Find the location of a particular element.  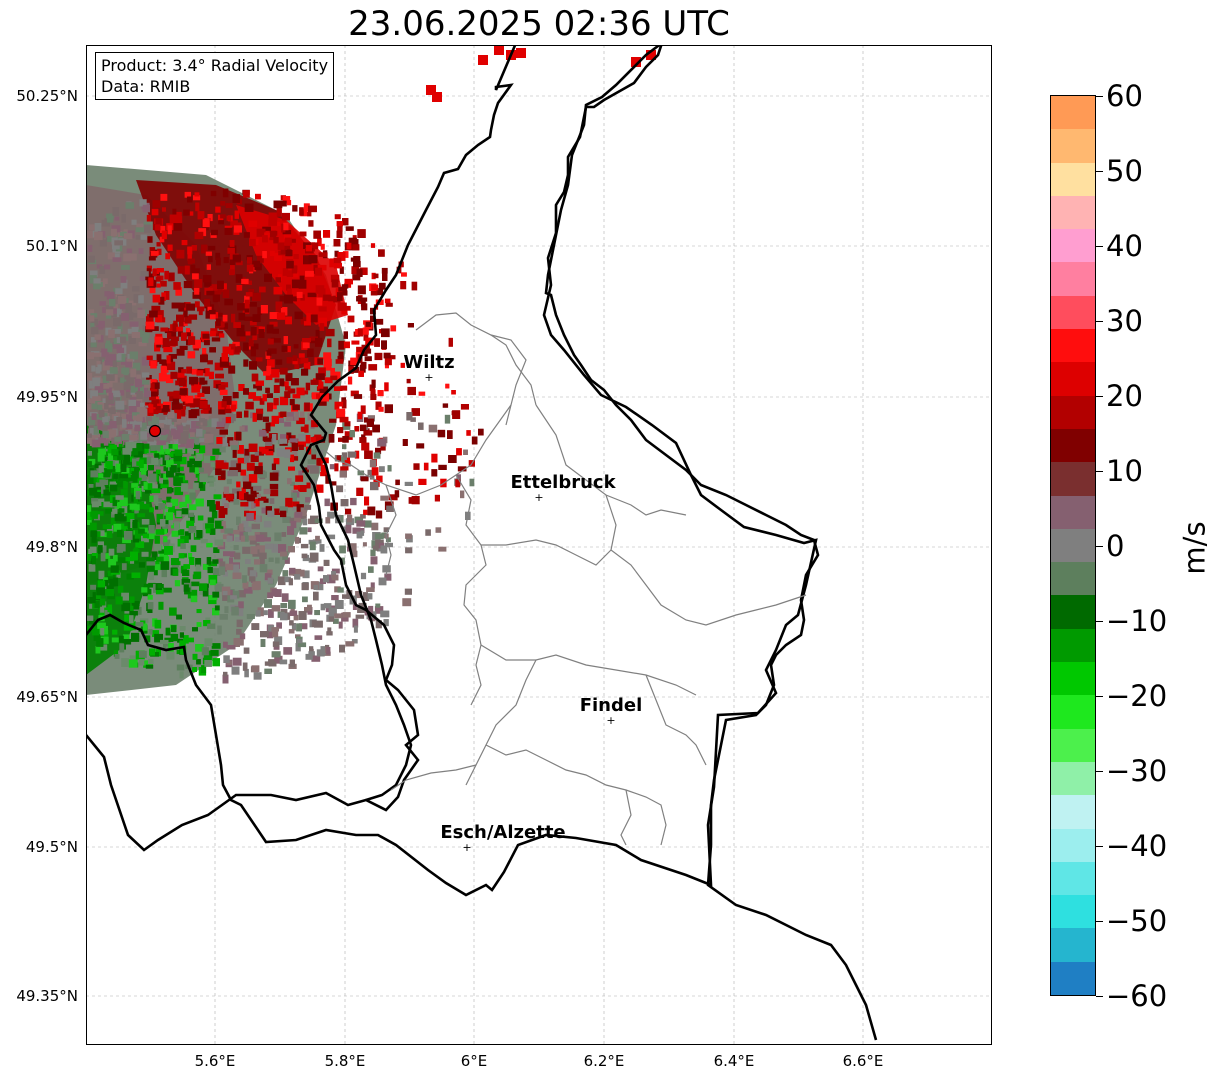

colorbar-tick-label: 60 is located at coordinates (1124, 96).